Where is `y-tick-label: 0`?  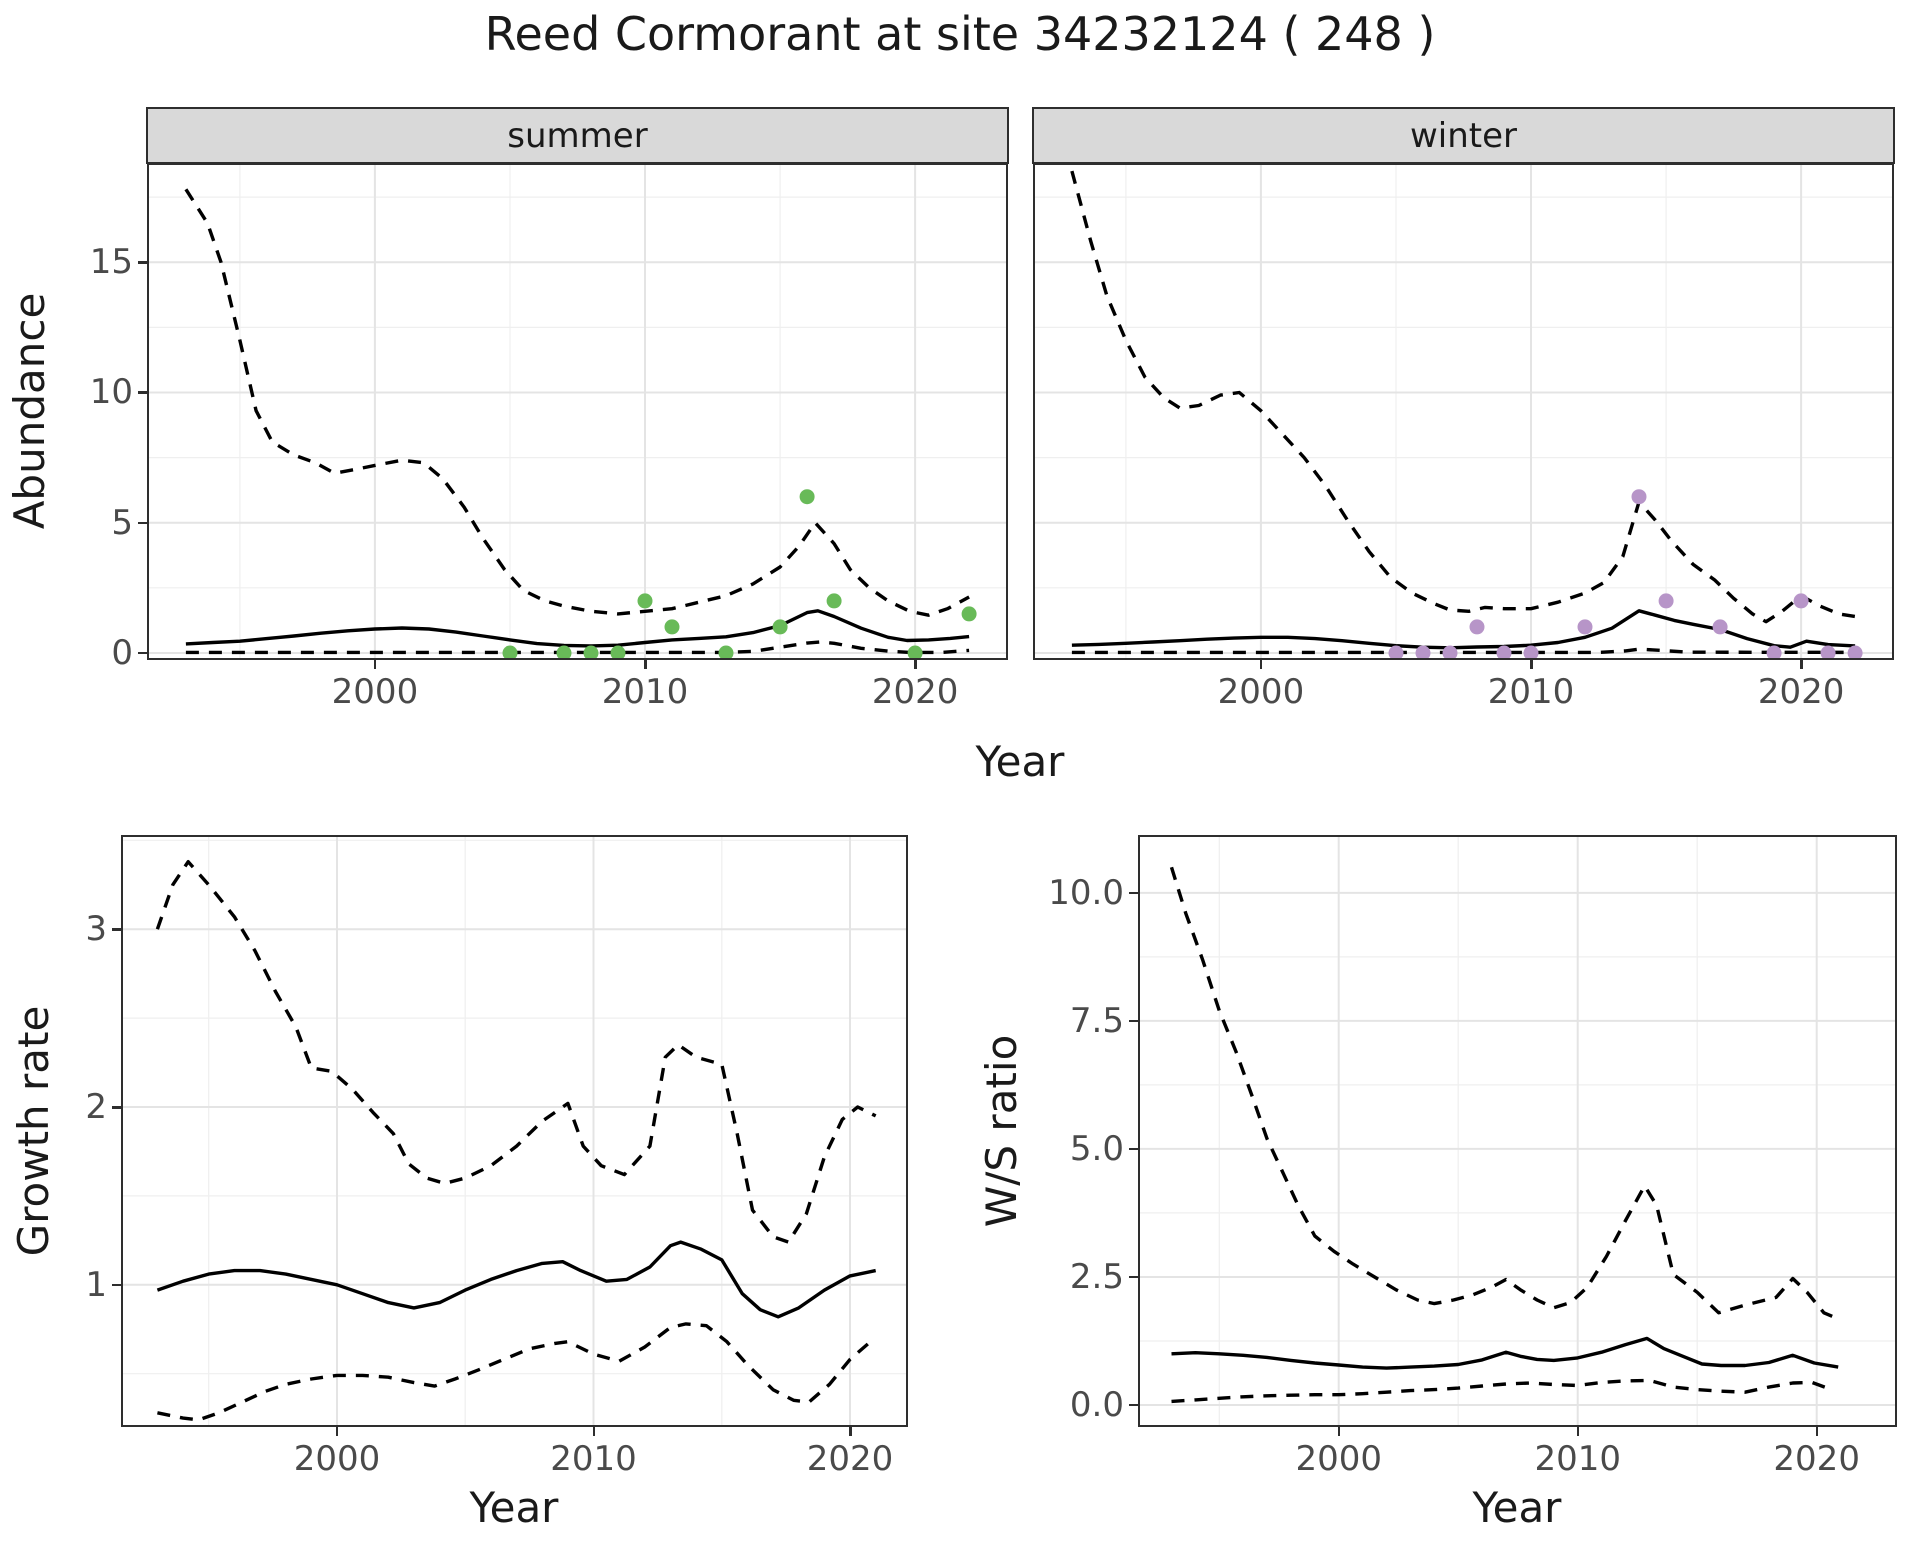
y-tick-label: 0 is located at coordinates (122, 652).